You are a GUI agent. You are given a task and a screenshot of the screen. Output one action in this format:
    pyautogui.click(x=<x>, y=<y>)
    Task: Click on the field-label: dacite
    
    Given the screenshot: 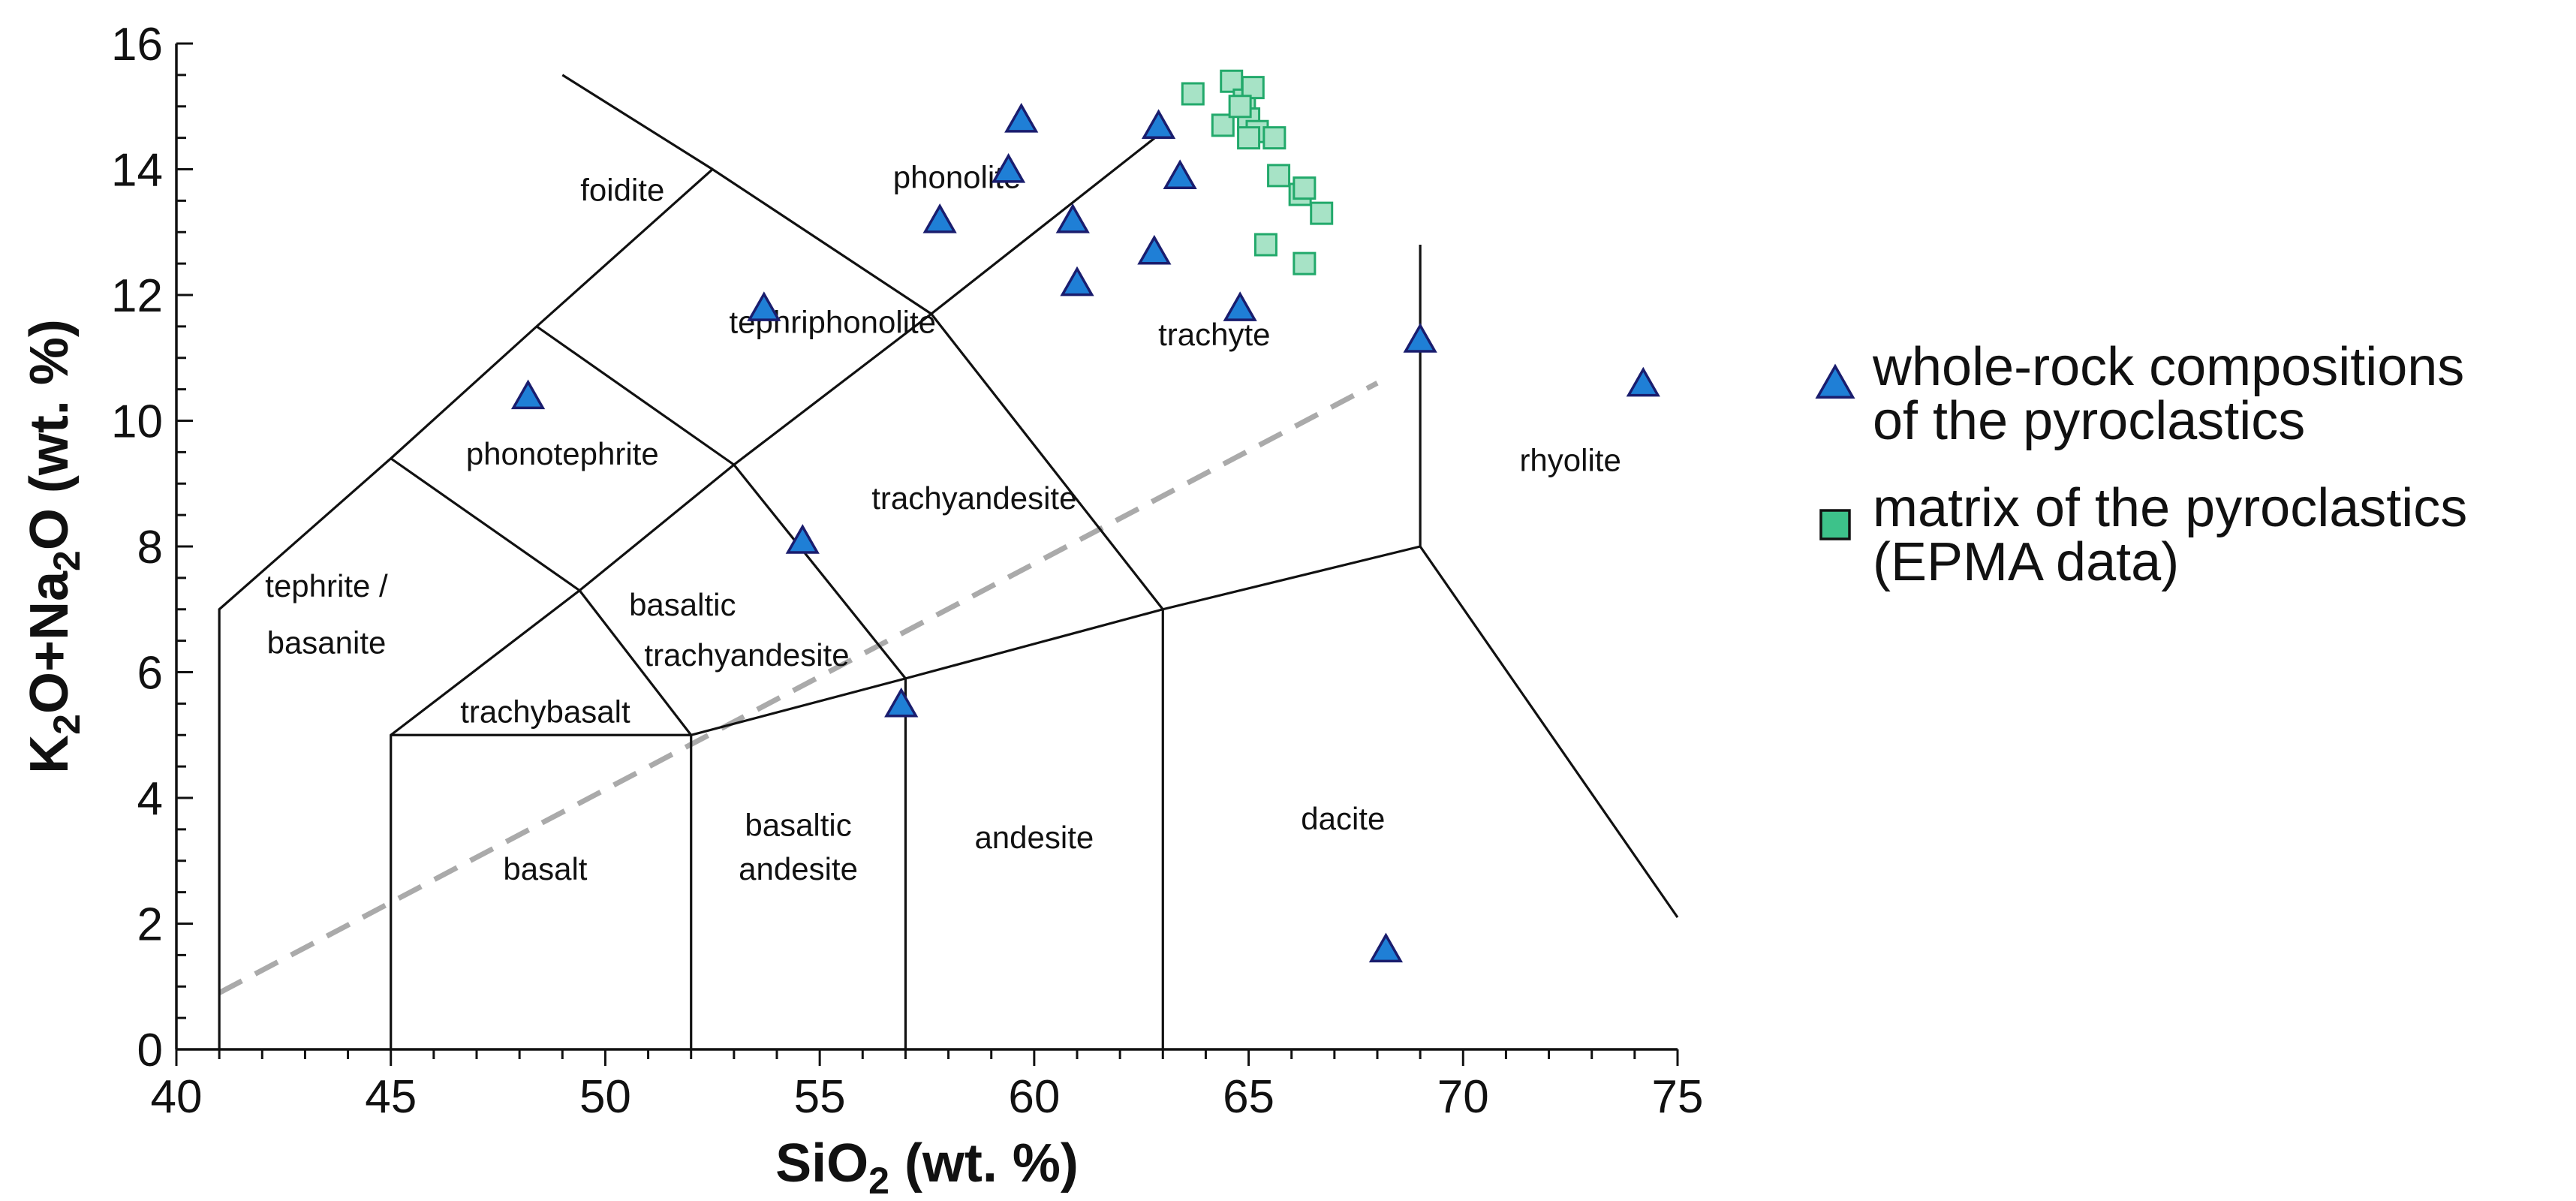 What is the action you would take?
    pyautogui.click(x=1343, y=818)
    